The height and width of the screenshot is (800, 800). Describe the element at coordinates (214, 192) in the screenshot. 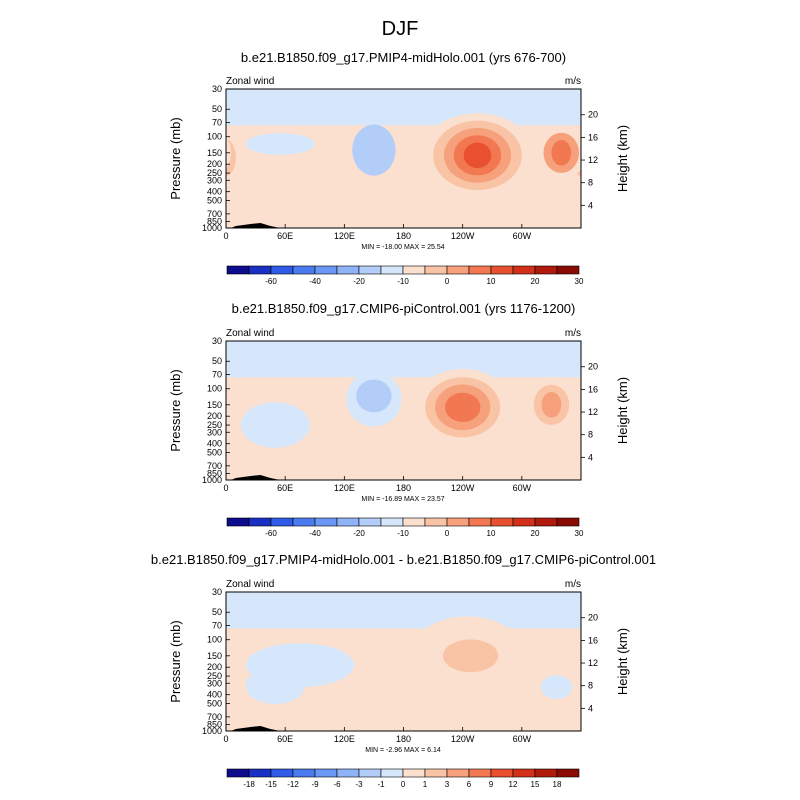

I see `y-tick-label: 400` at that location.